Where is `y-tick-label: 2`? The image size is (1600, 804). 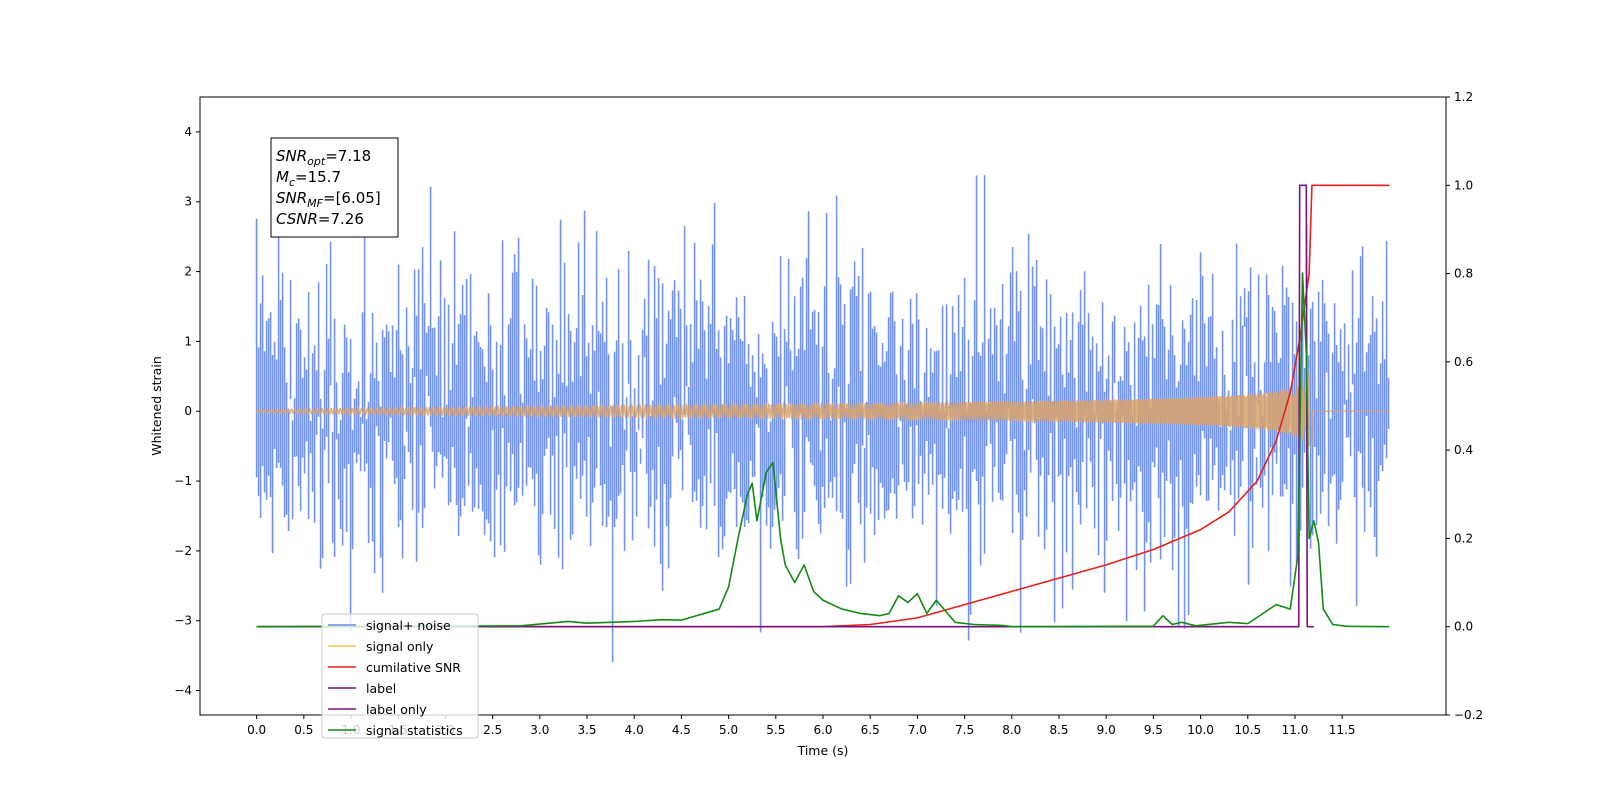
y-tick-label: 2 is located at coordinates (188, 272).